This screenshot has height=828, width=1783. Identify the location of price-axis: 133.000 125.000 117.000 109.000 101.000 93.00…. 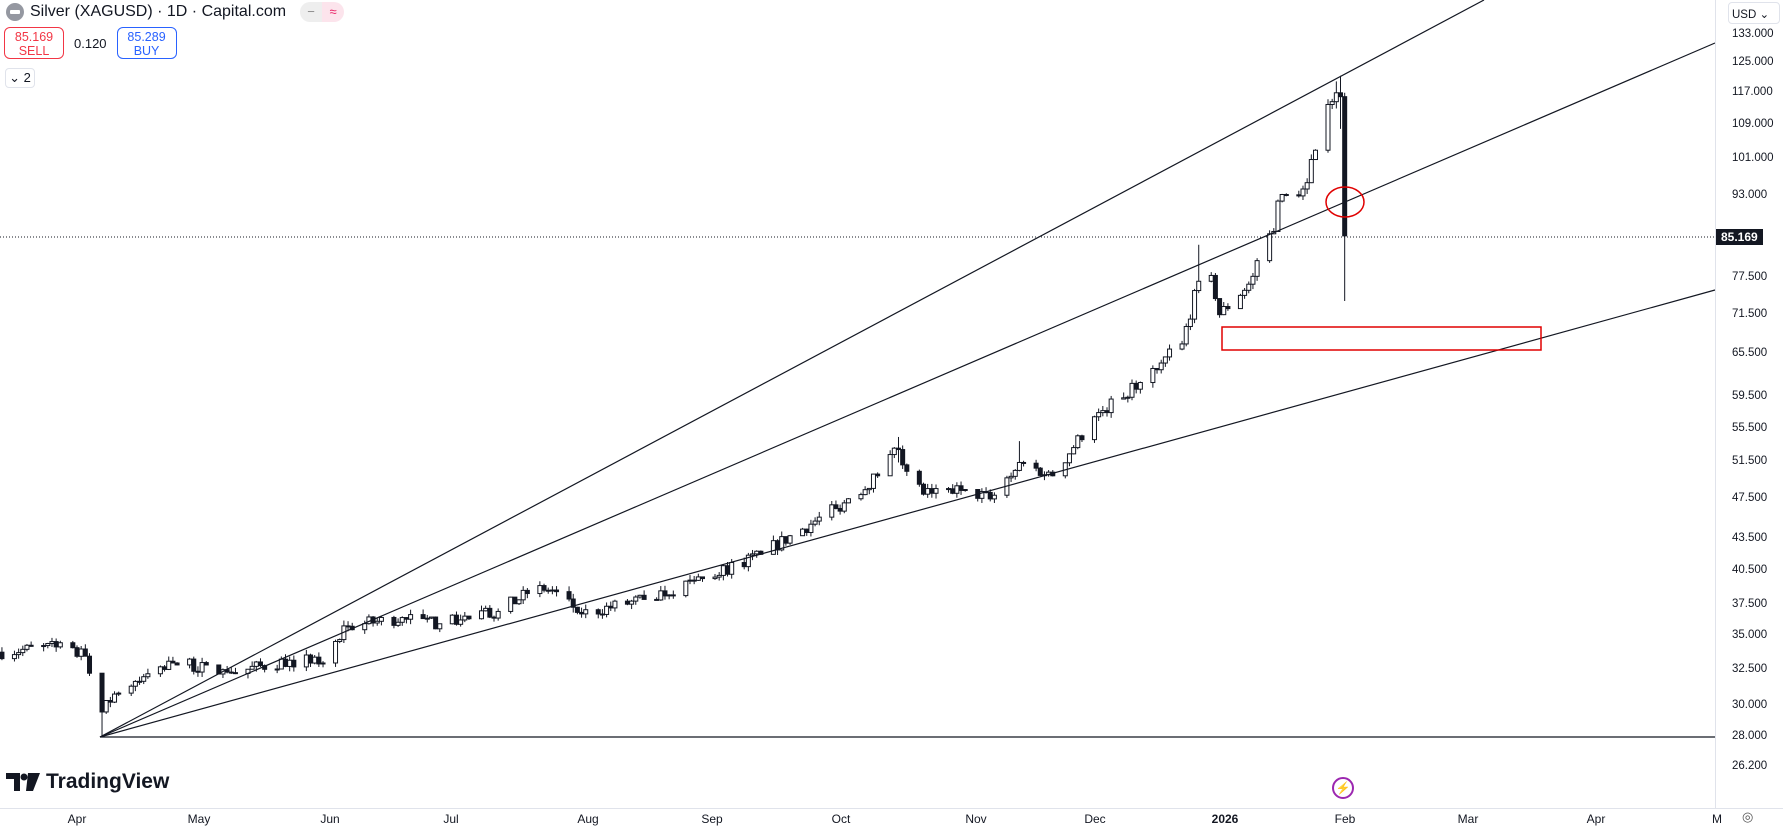
(1749, 404).